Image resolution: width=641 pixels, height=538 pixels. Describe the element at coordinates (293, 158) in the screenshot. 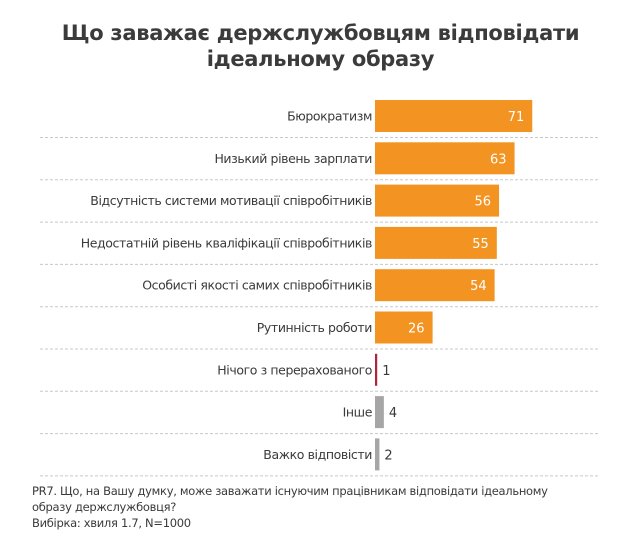

I see `category-label: Низький рівень зарплати` at that location.